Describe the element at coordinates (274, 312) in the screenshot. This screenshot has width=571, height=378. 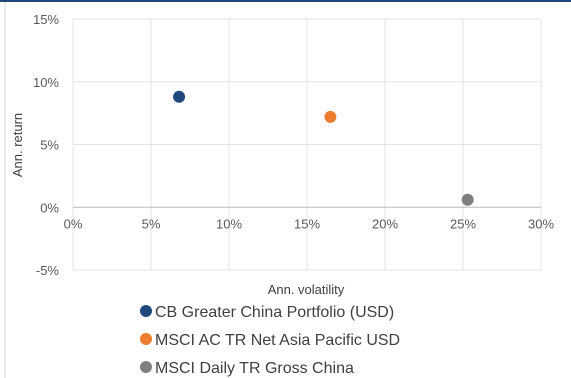
I see `legend-label-1: CB Greater China Portfolio (USD)` at that location.